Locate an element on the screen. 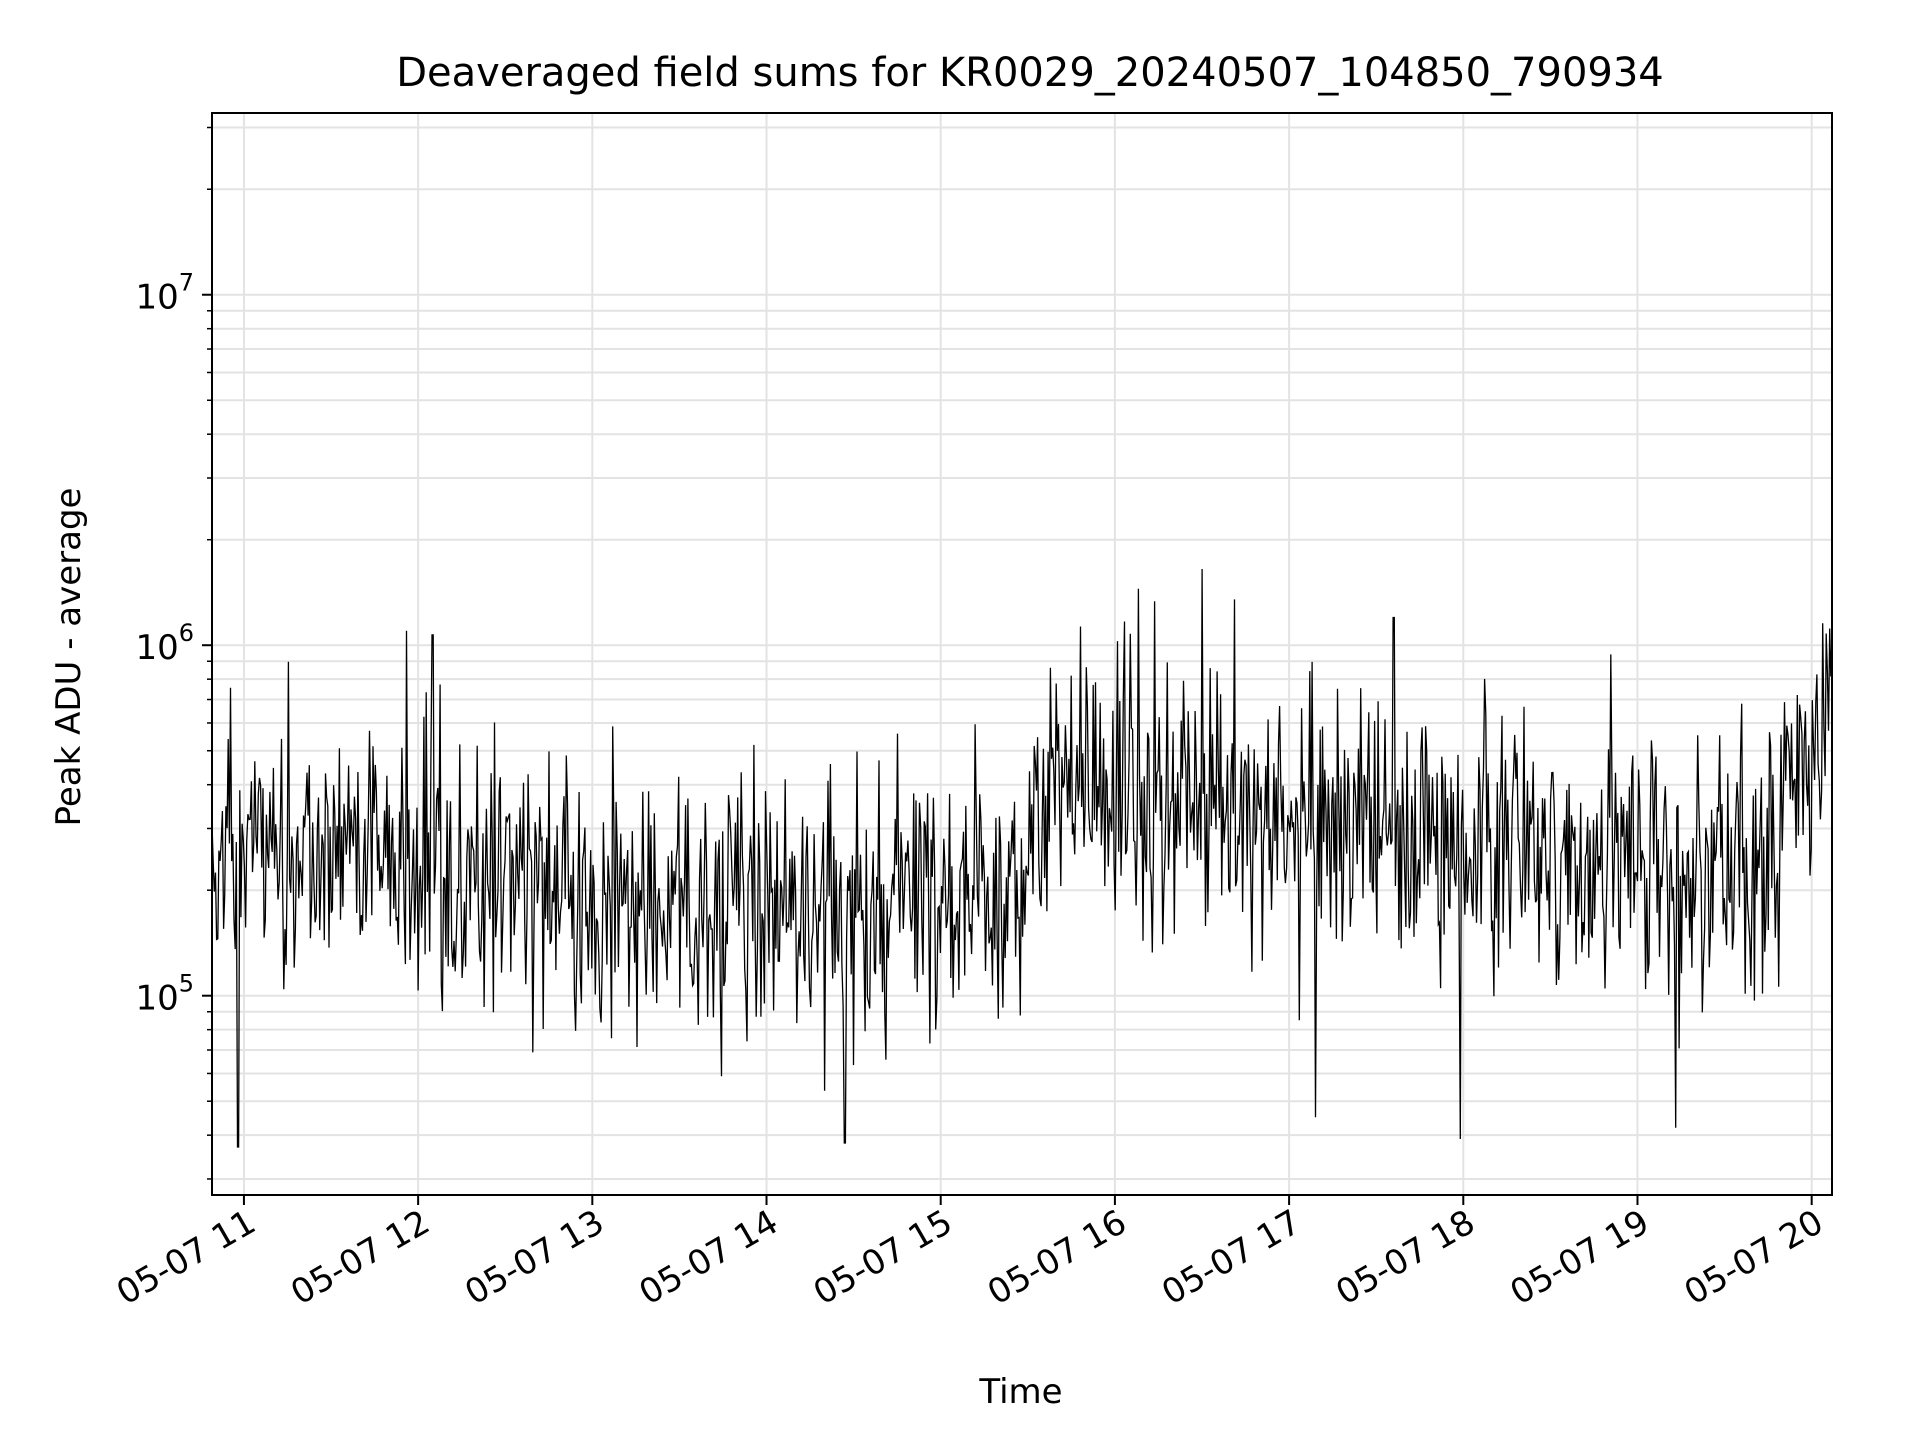  y-axis-label: Peak ADU - average is located at coordinates (69, 657).